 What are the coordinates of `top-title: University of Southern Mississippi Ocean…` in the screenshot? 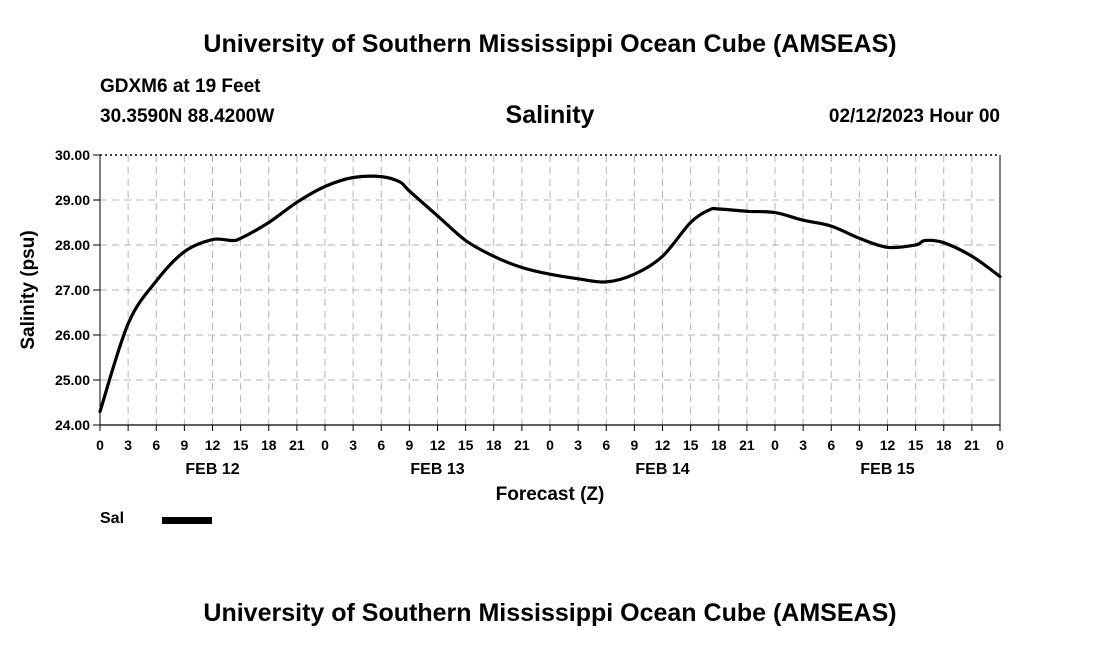 It's located at (550, 44).